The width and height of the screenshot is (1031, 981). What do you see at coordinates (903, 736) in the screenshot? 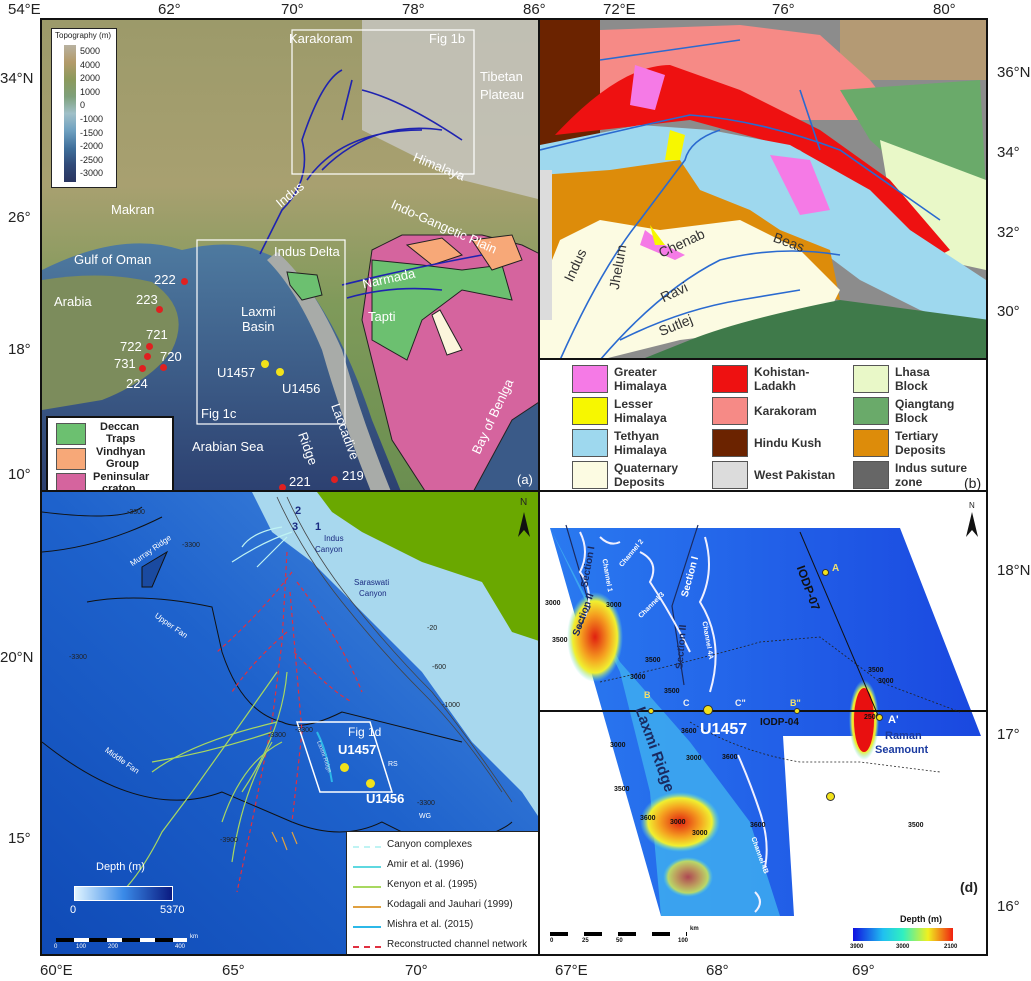
I see `raman1-label: Raman` at bounding box center [903, 736].